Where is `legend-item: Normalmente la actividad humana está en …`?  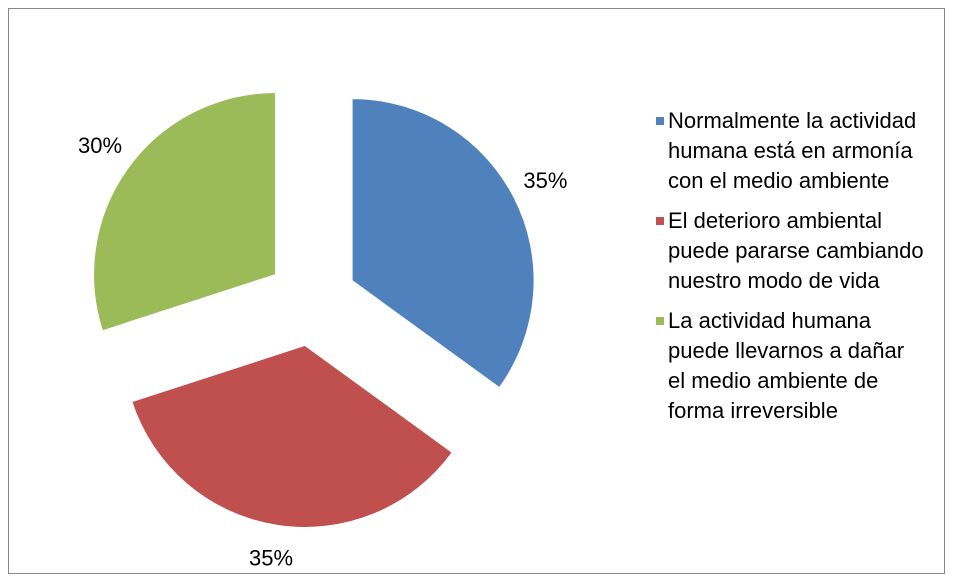 legend-item: Normalmente la actividad humana está en … is located at coordinates (791, 151).